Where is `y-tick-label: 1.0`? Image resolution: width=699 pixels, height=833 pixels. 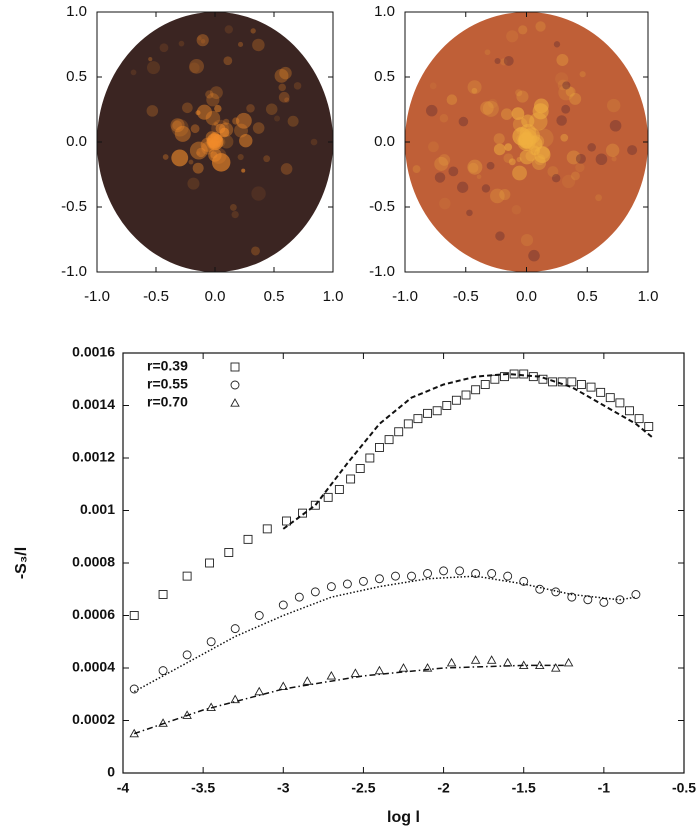 y-tick-label: 1.0 is located at coordinates (76, 11).